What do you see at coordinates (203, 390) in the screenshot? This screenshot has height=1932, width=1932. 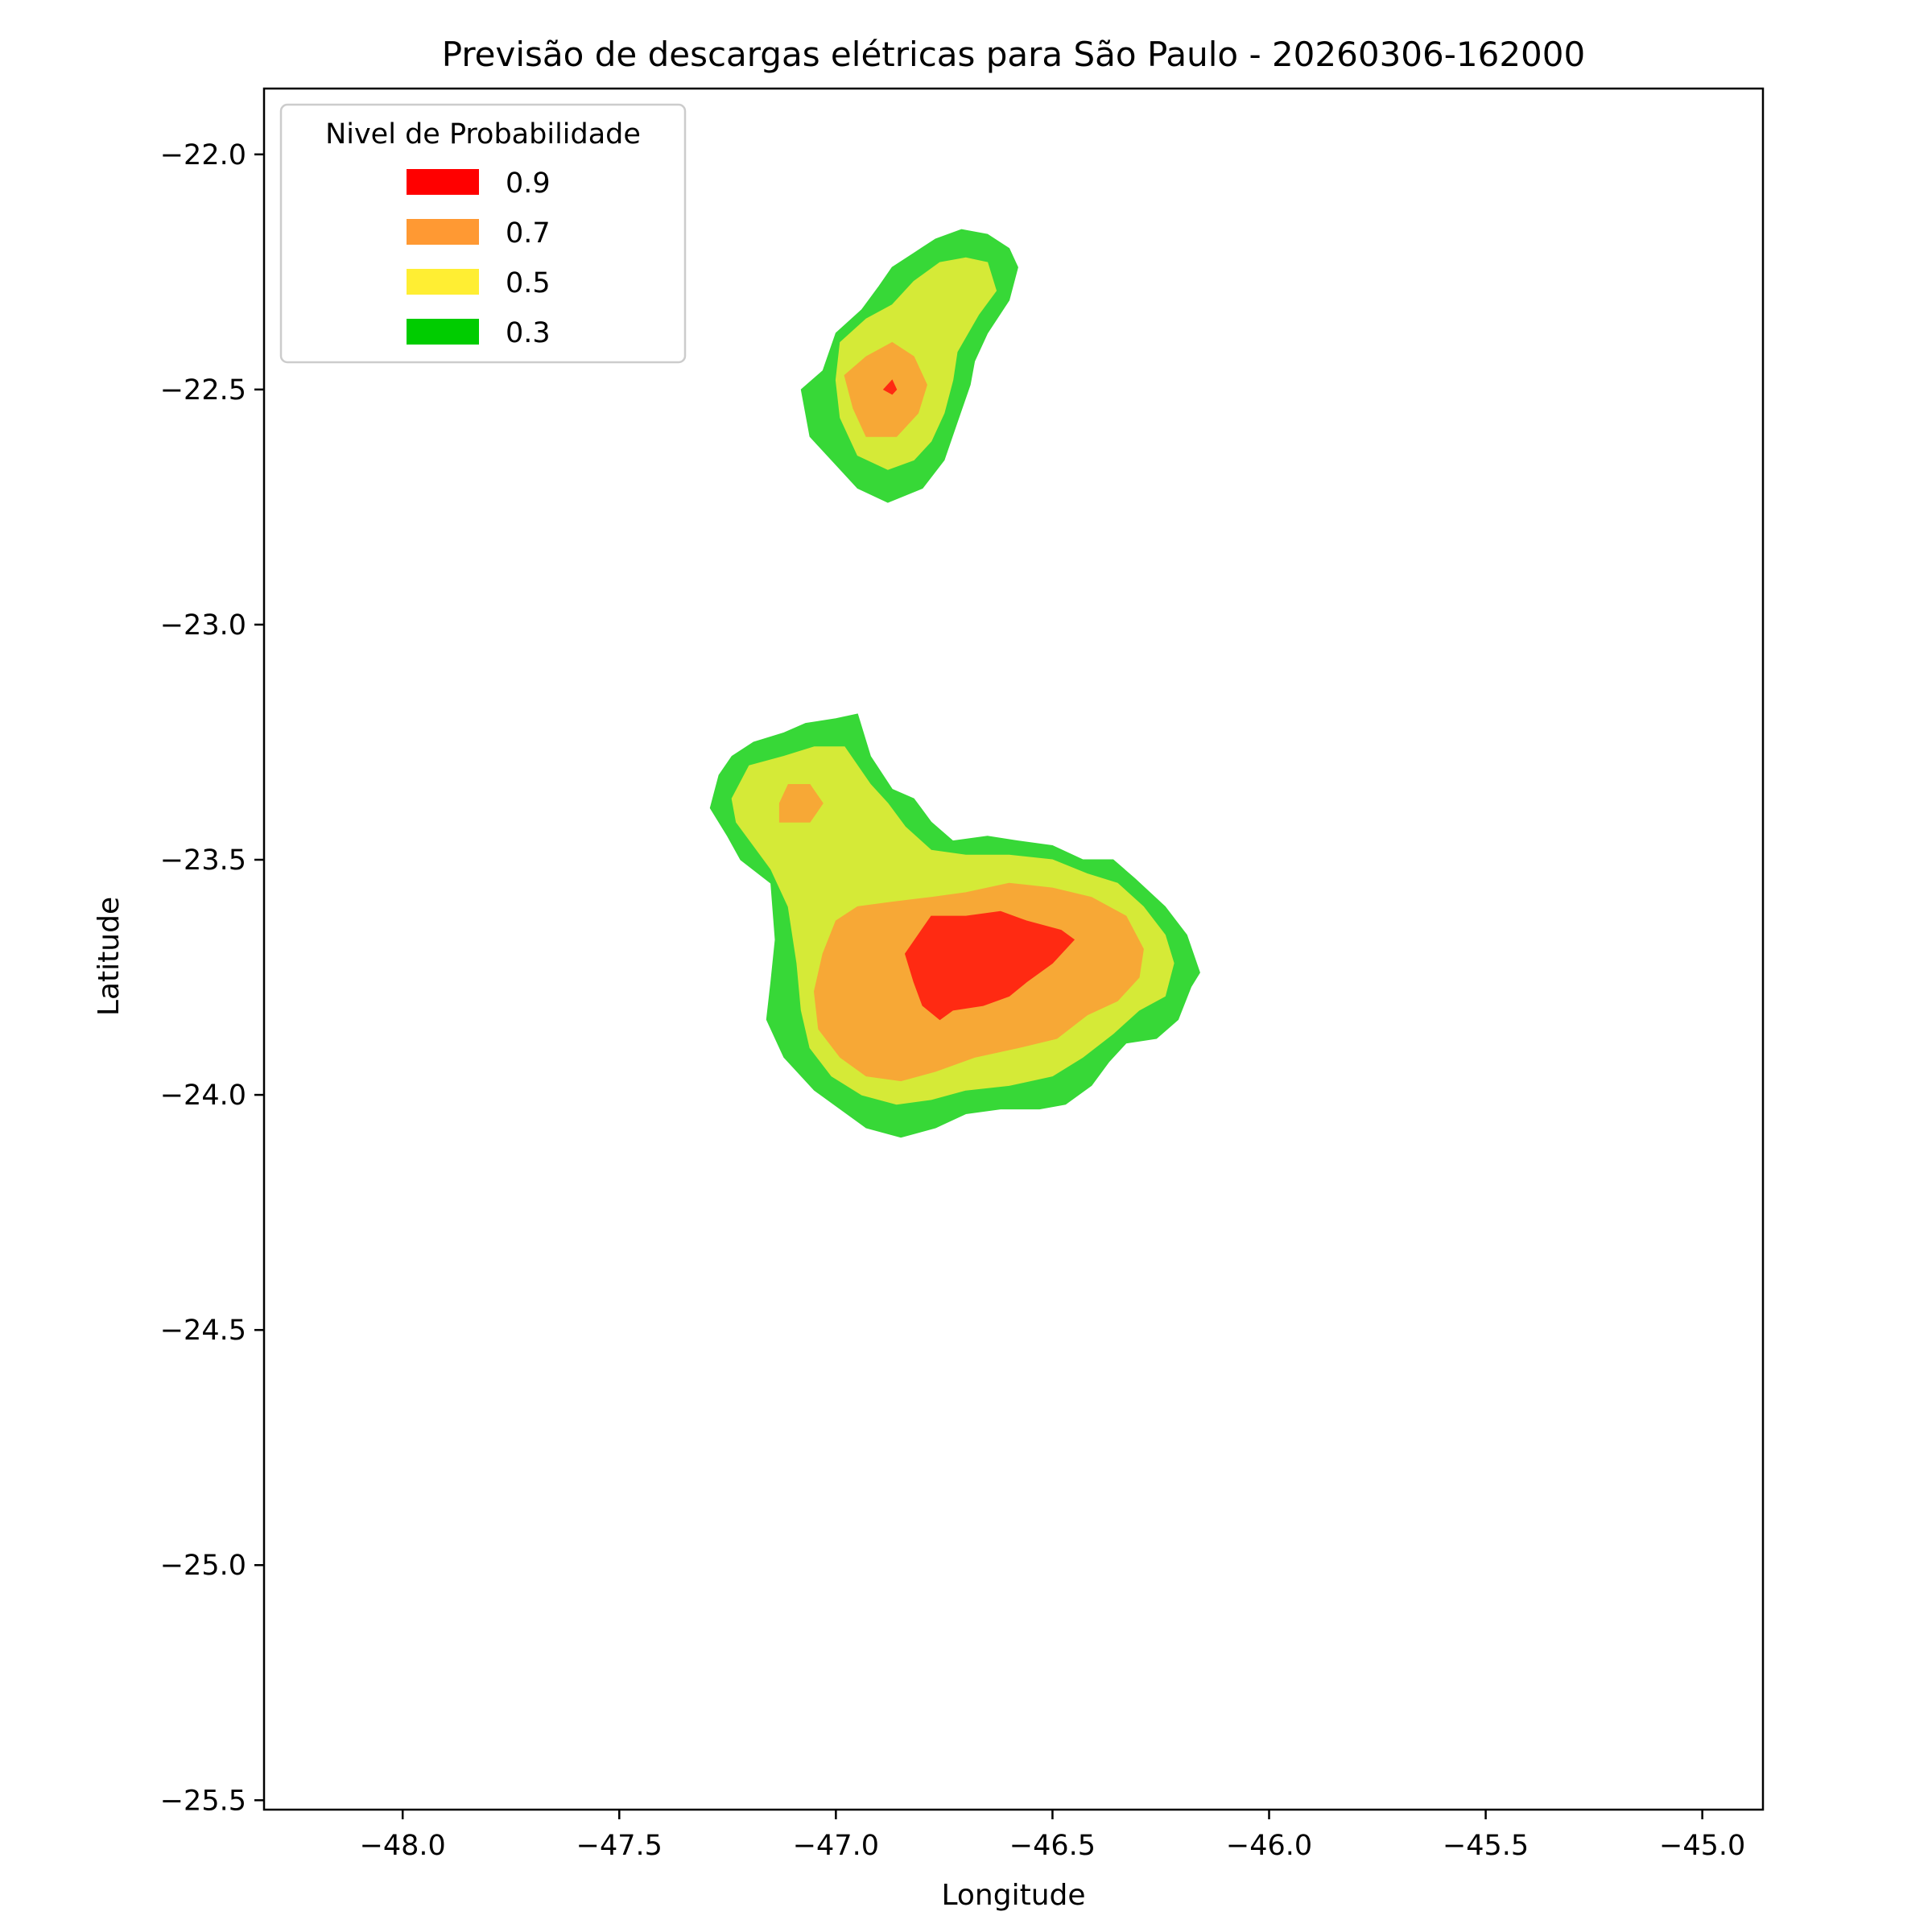 I see `y-tick-label: −22.5` at bounding box center [203, 390].